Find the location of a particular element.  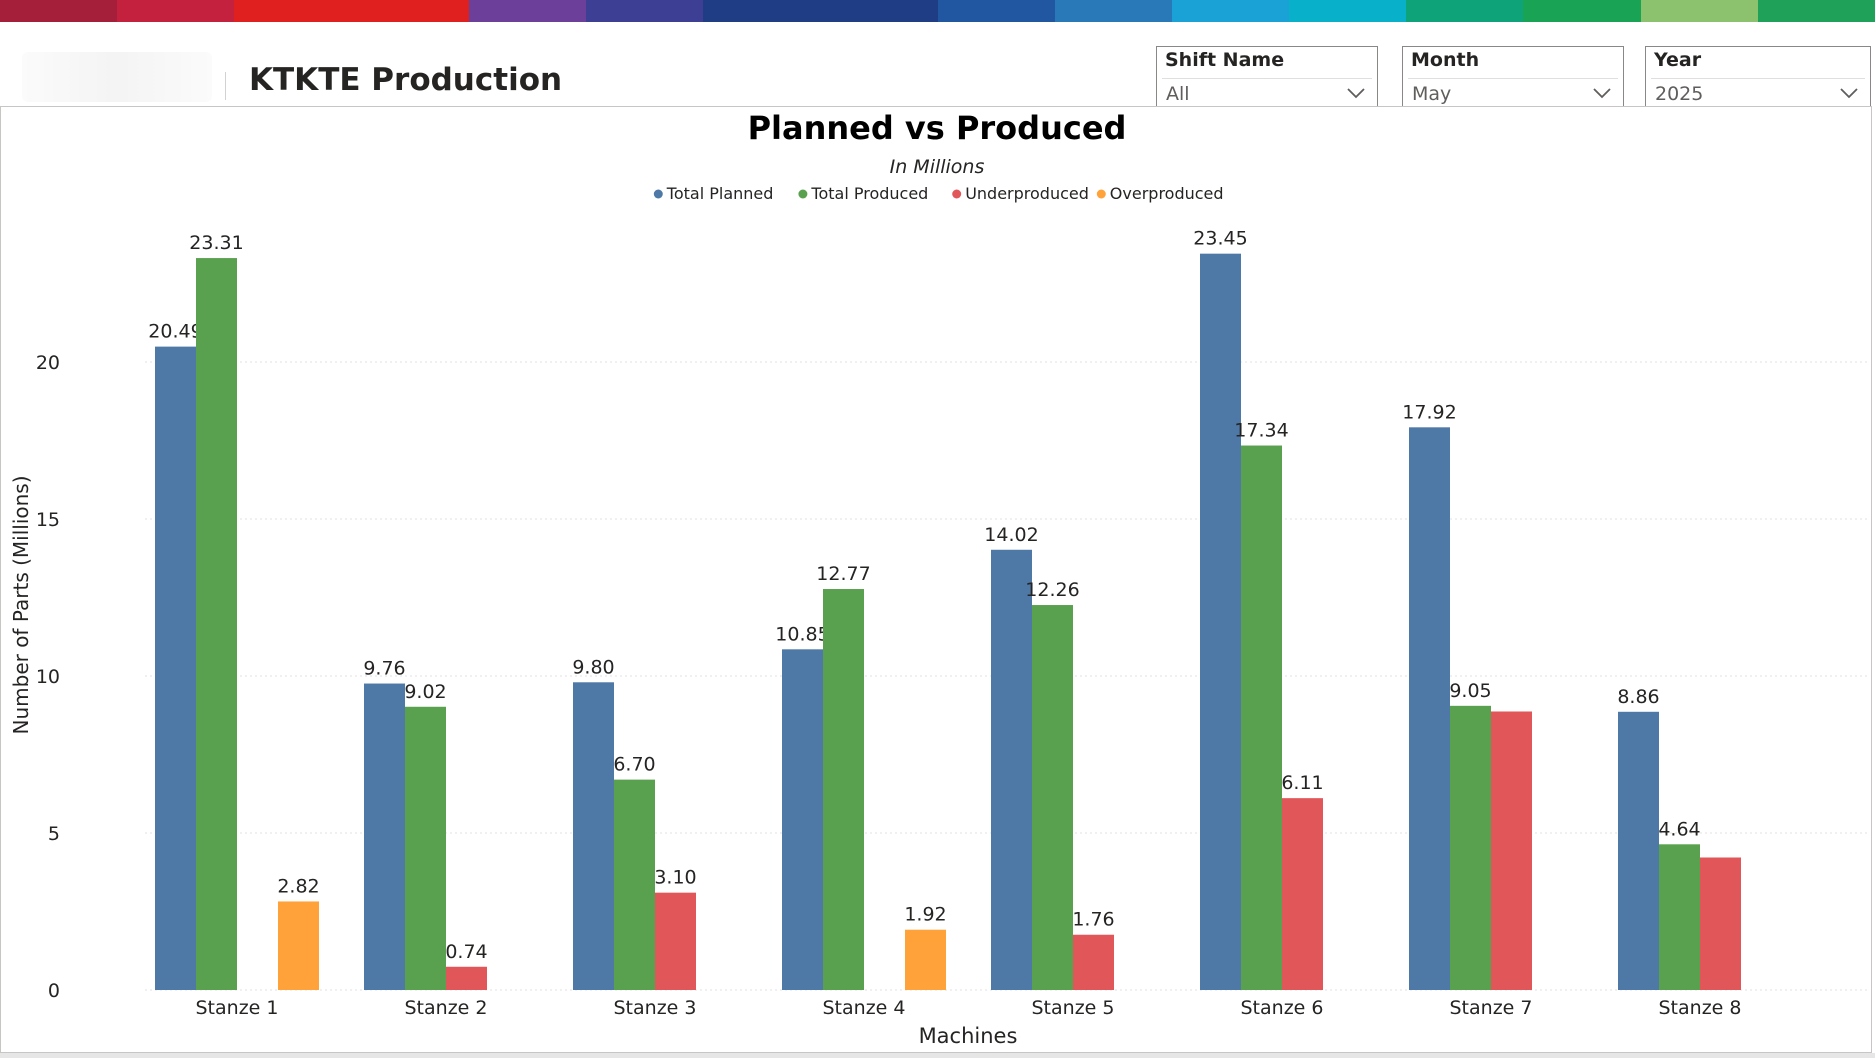

x-tick-label: Stanze 4 is located at coordinates (864, 1008).